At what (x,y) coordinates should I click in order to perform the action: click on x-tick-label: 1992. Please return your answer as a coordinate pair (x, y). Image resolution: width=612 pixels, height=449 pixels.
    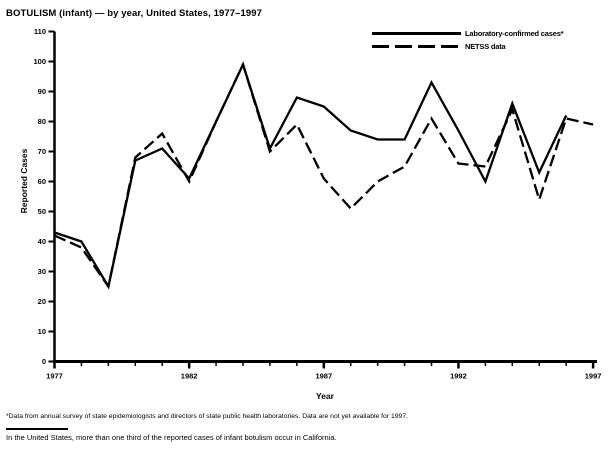
    Looking at the image, I should click on (458, 376).